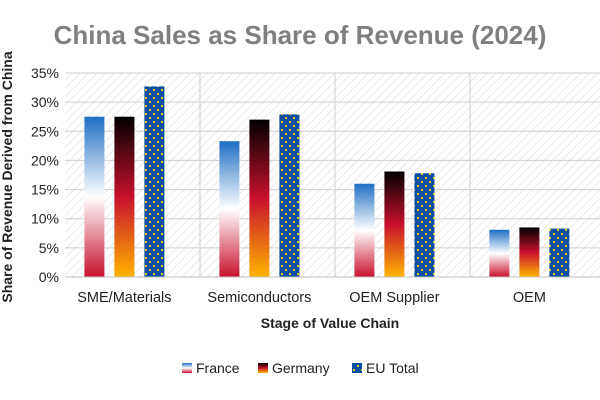  I want to click on legend-swatch-france, so click(187, 368).